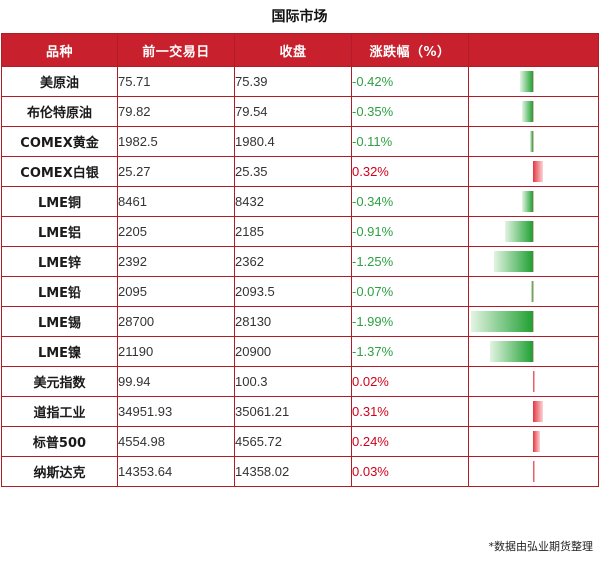 The height and width of the screenshot is (561, 599). I want to click on row-change: -1.25%, so click(410, 261).